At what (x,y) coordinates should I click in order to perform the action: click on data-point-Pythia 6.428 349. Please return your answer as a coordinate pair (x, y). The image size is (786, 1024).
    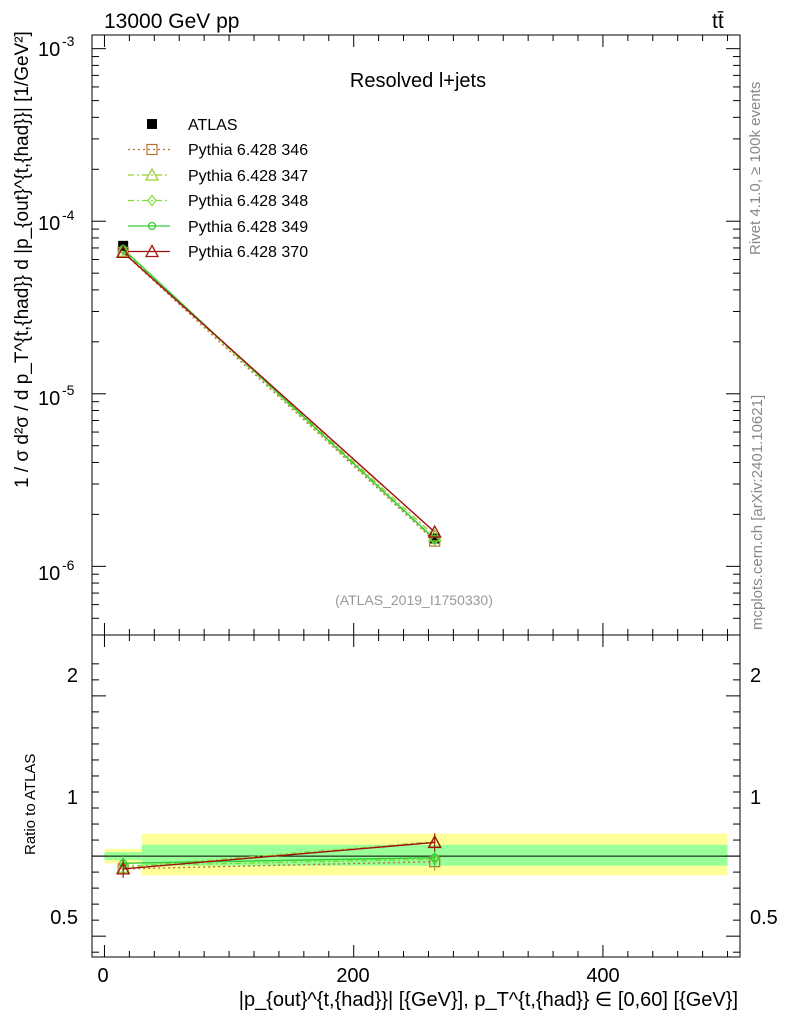
    Looking at the image, I should click on (434, 539).